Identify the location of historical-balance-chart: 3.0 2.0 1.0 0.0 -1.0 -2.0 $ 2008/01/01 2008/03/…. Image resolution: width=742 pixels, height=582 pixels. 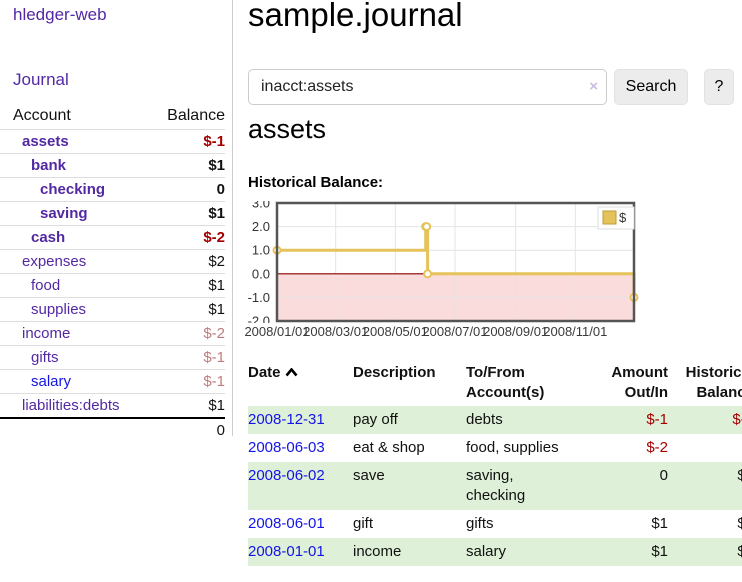
(451, 272).